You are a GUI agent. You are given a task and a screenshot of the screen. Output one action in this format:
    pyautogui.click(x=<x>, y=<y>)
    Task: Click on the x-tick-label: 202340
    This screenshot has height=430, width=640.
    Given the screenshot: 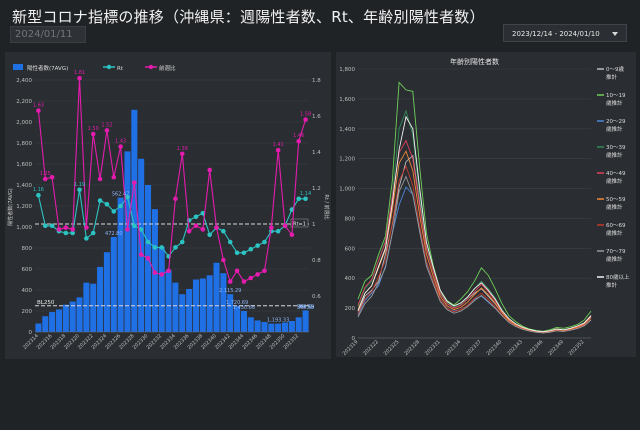 What is the action you would take?
    pyautogui.click(x=495, y=348)
    